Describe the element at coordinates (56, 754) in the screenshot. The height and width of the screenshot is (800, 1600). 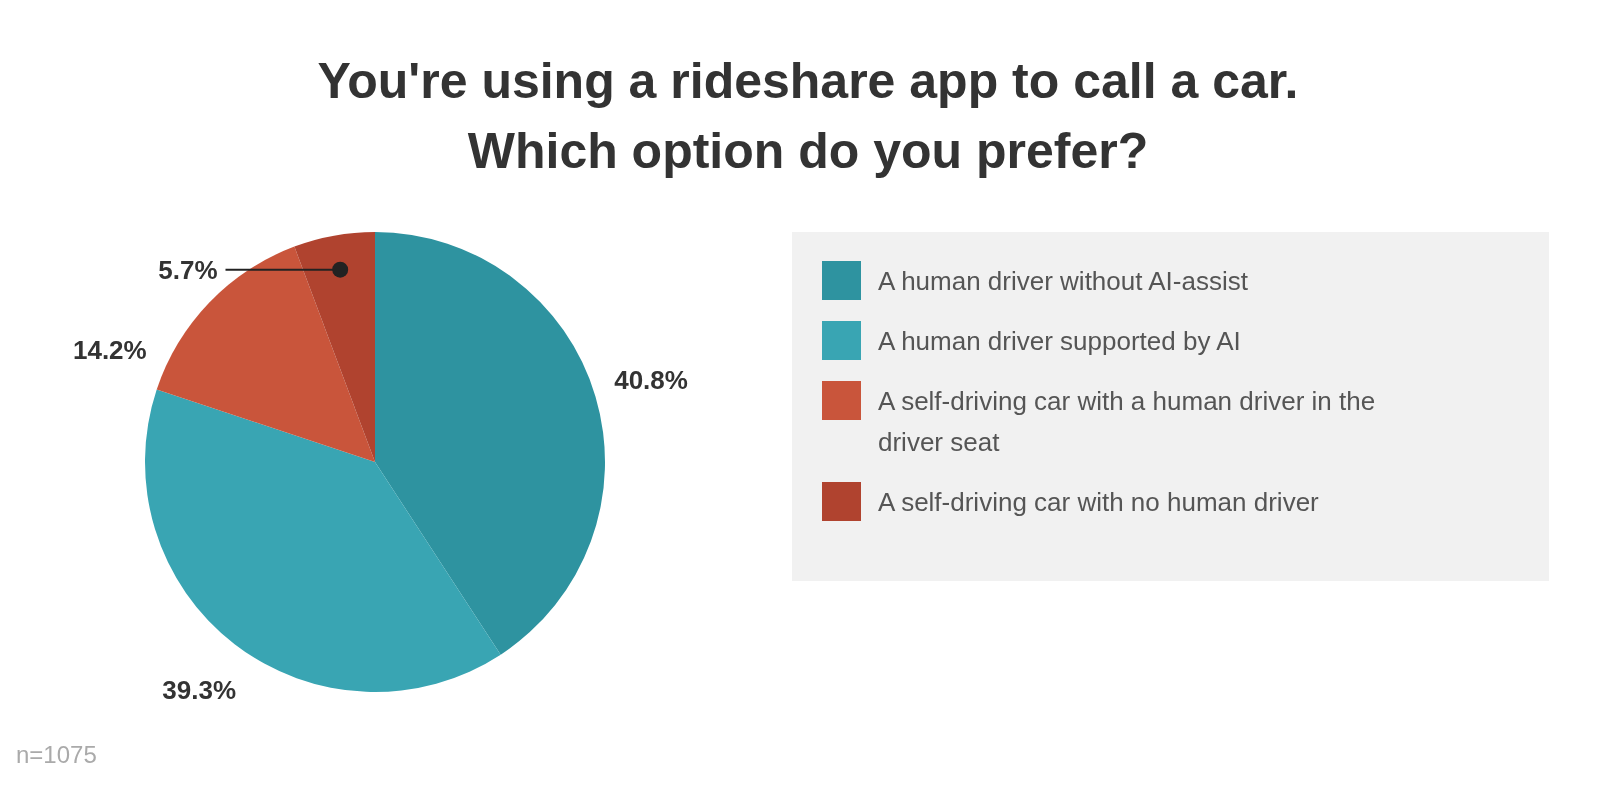
I see `text: n=1075` at that location.